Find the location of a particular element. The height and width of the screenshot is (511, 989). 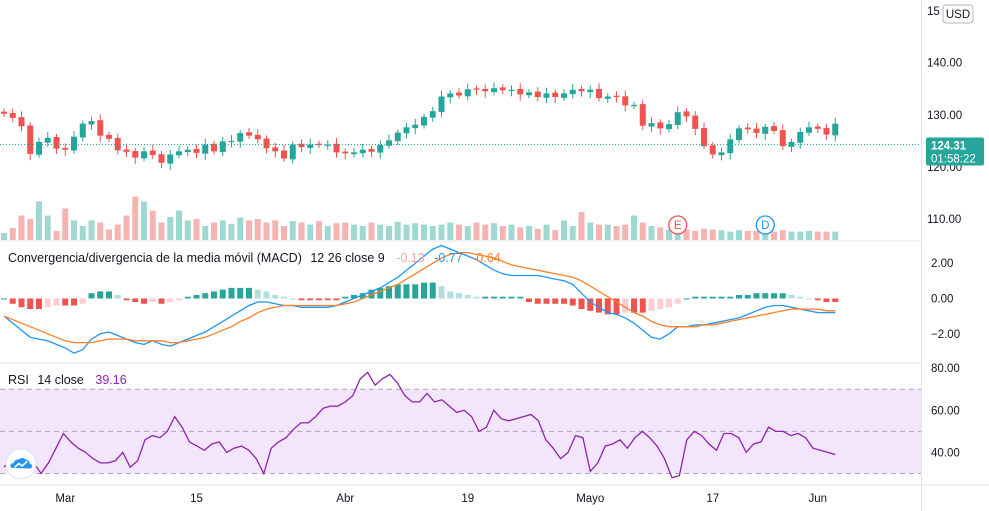

time-axis: Mar 15 Abr 19 Mayo 17 Jun is located at coordinates (441, 499).